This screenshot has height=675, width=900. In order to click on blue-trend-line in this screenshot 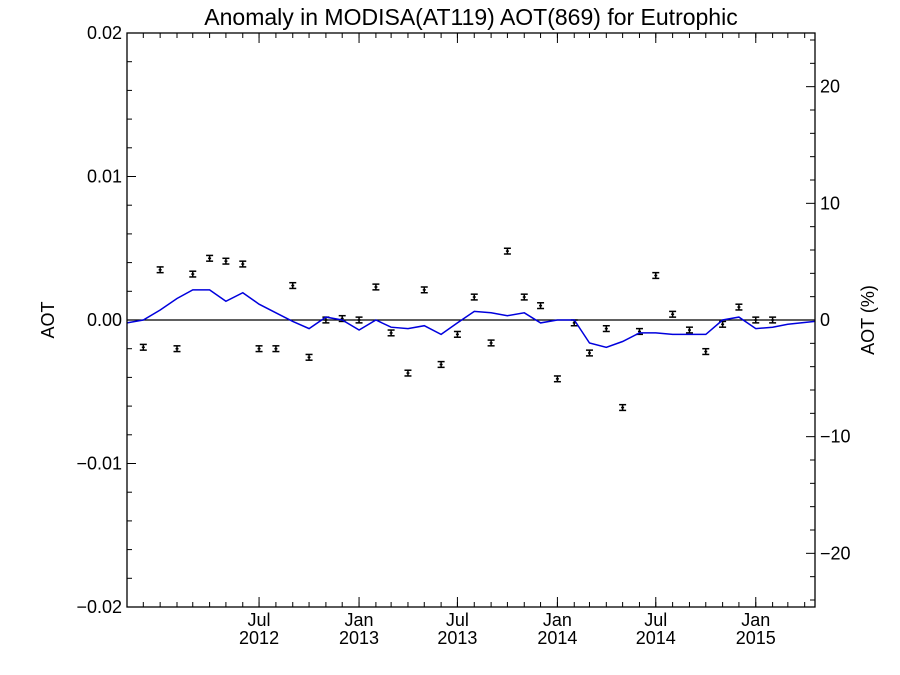, I will do `click(471, 319)`.